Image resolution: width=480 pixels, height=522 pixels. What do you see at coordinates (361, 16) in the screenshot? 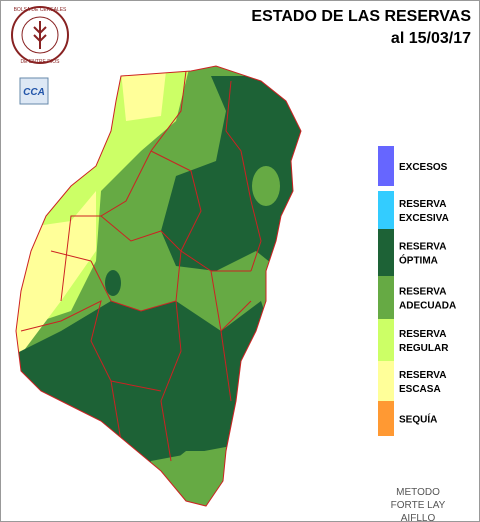
I see `title: ESTADO DE LAS RESERVAS` at bounding box center [361, 16].